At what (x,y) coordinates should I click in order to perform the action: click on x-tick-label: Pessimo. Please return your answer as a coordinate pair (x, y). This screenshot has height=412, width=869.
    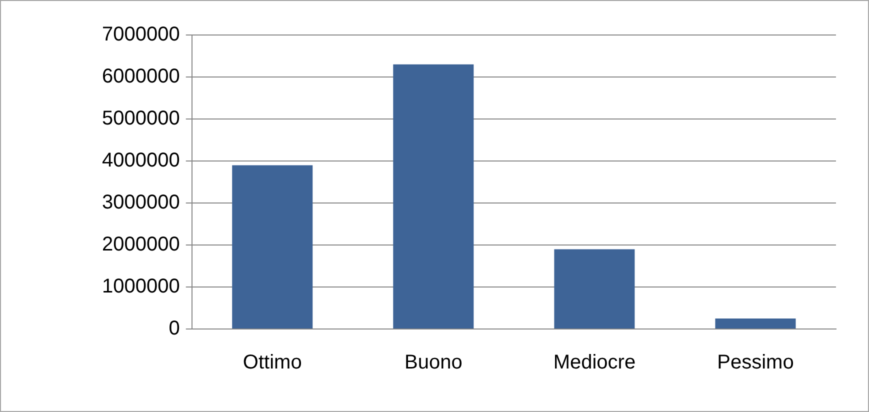
    Looking at the image, I should click on (755, 363).